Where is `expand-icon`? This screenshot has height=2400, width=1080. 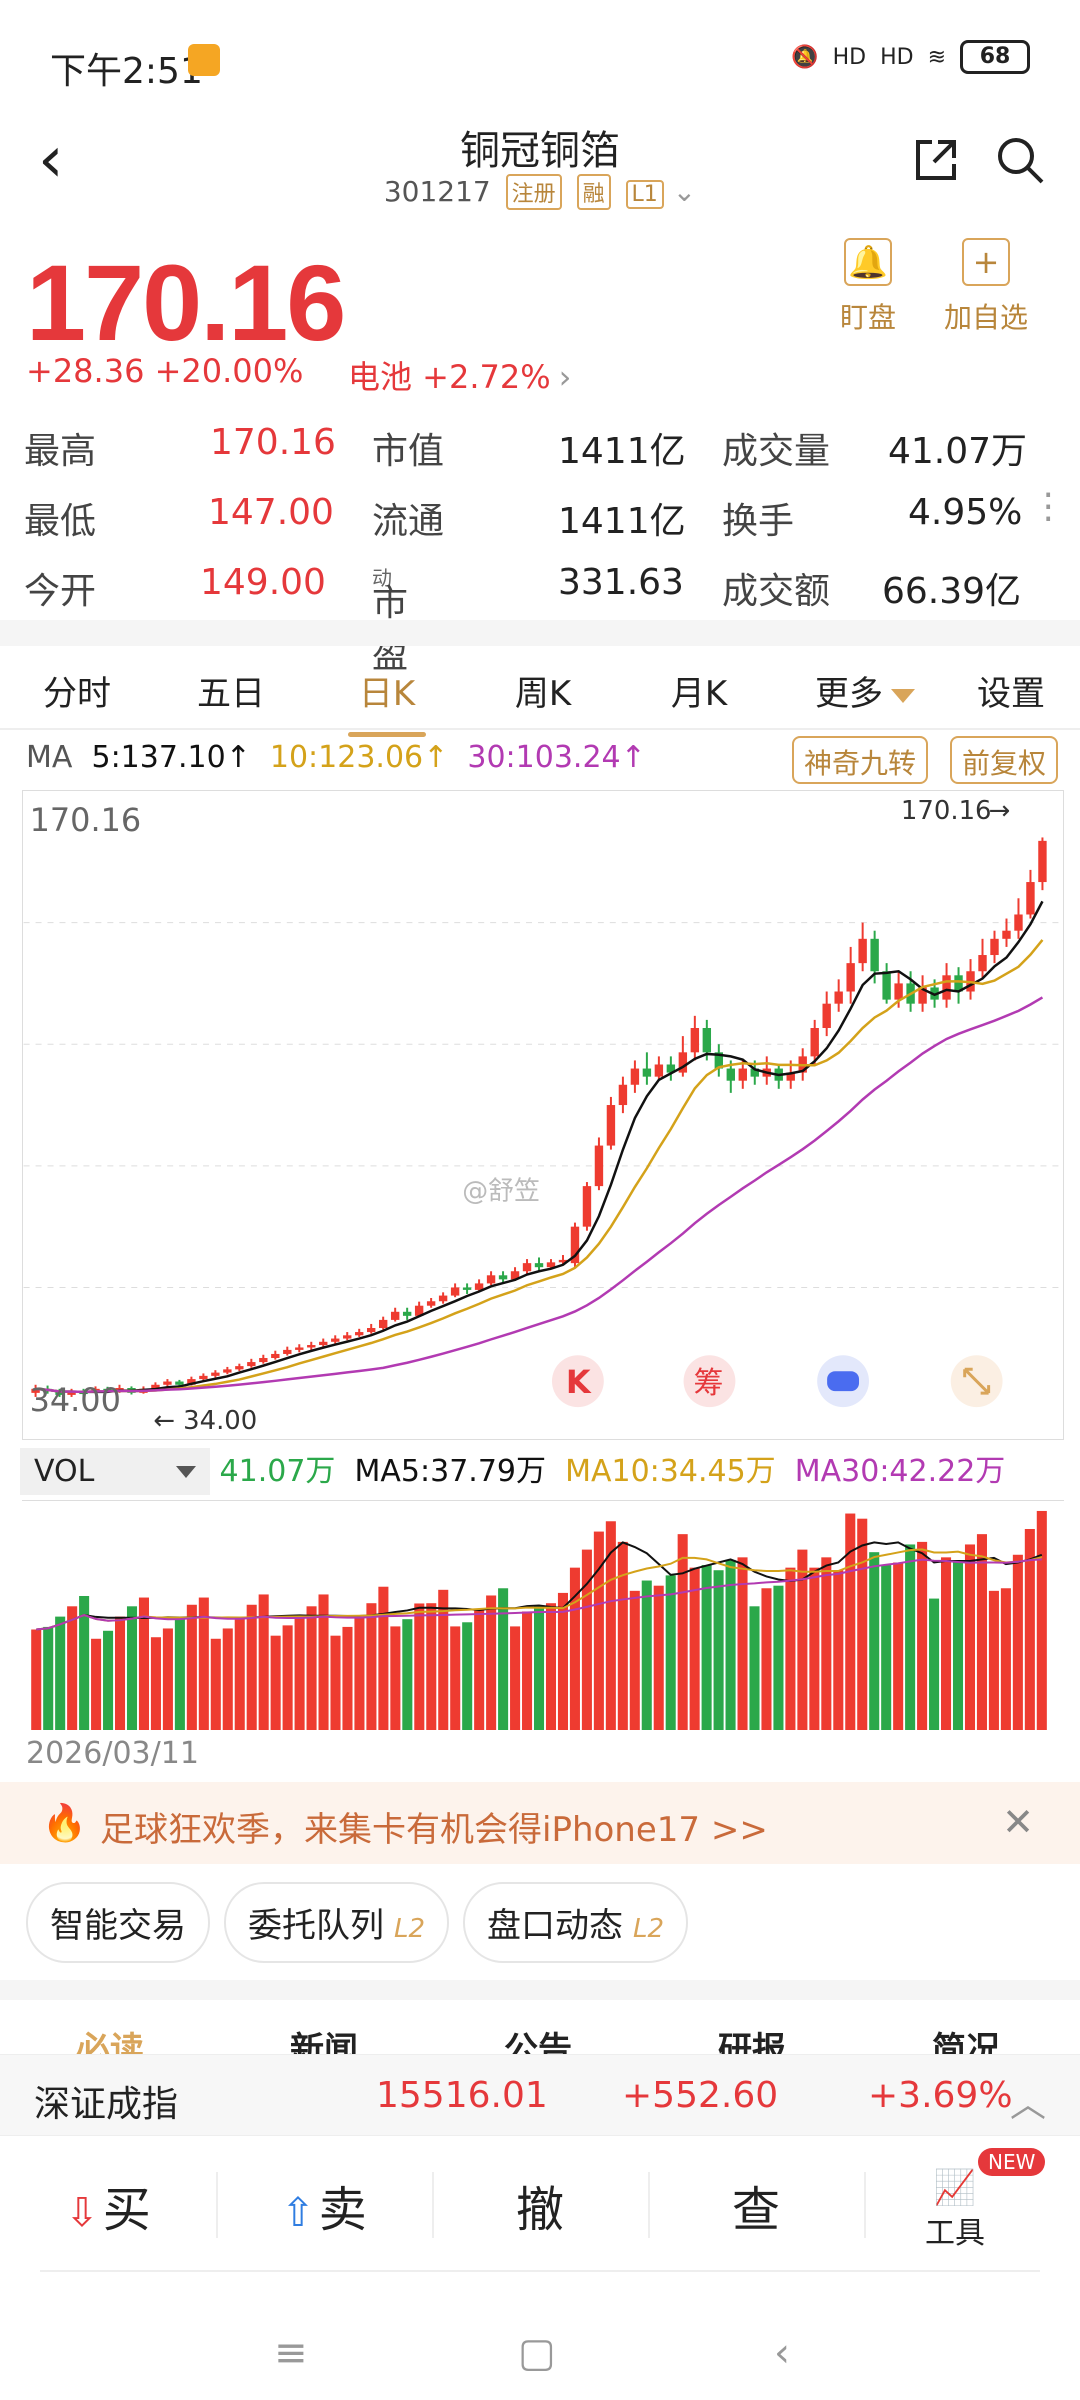
expand-icon is located at coordinates (976, 1381).